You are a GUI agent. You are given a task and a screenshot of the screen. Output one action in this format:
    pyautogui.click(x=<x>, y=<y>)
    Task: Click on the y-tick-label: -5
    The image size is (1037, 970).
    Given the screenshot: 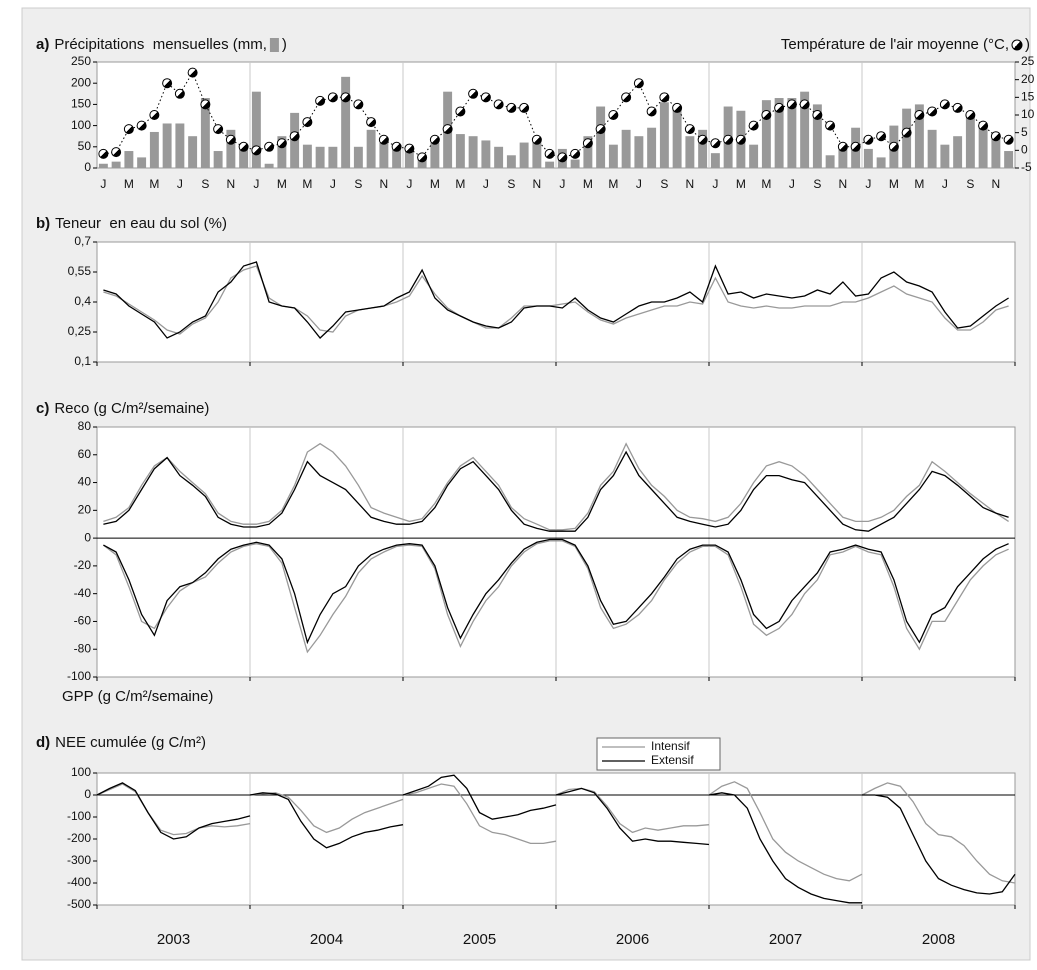 What is the action you would take?
    pyautogui.click(x=1026, y=167)
    